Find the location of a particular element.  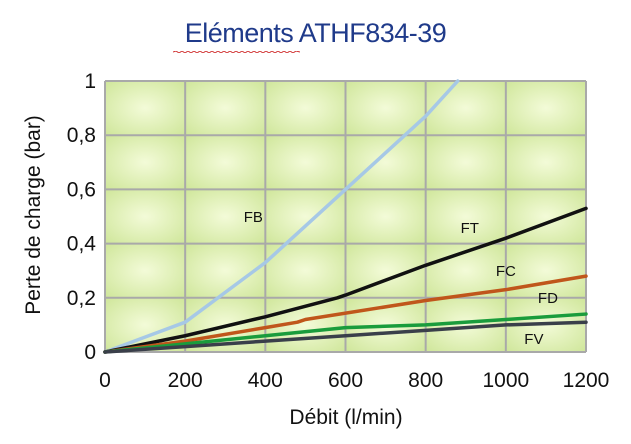

series-line-fd is located at coordinates (345, 333).